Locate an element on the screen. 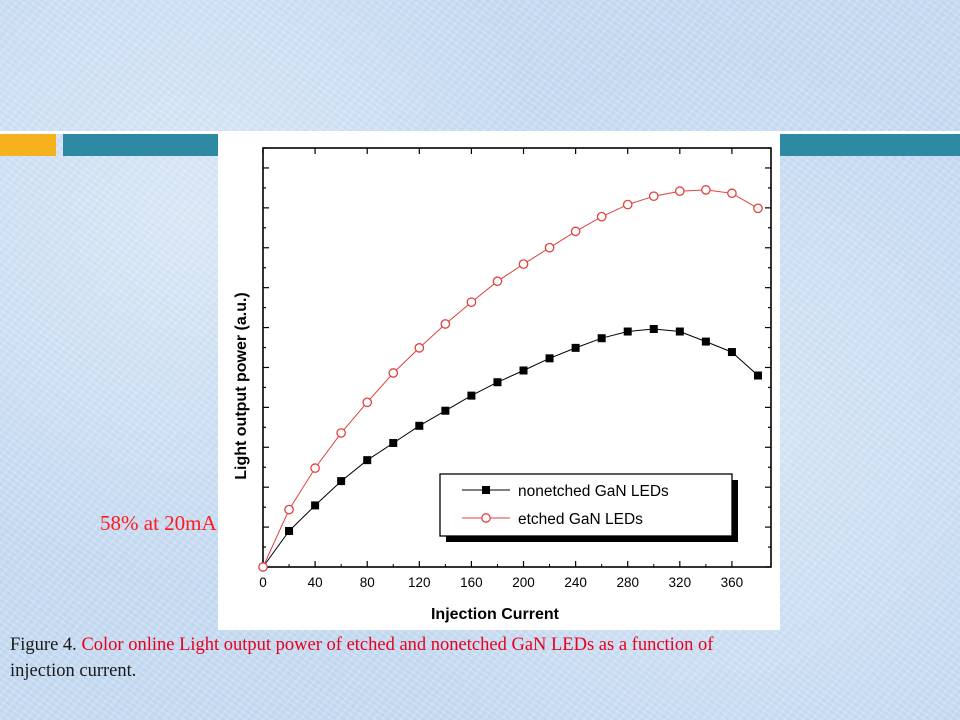 This screenshot has width=960, height=720. x-tick-label: 240 is located at coordinates (575, 582).